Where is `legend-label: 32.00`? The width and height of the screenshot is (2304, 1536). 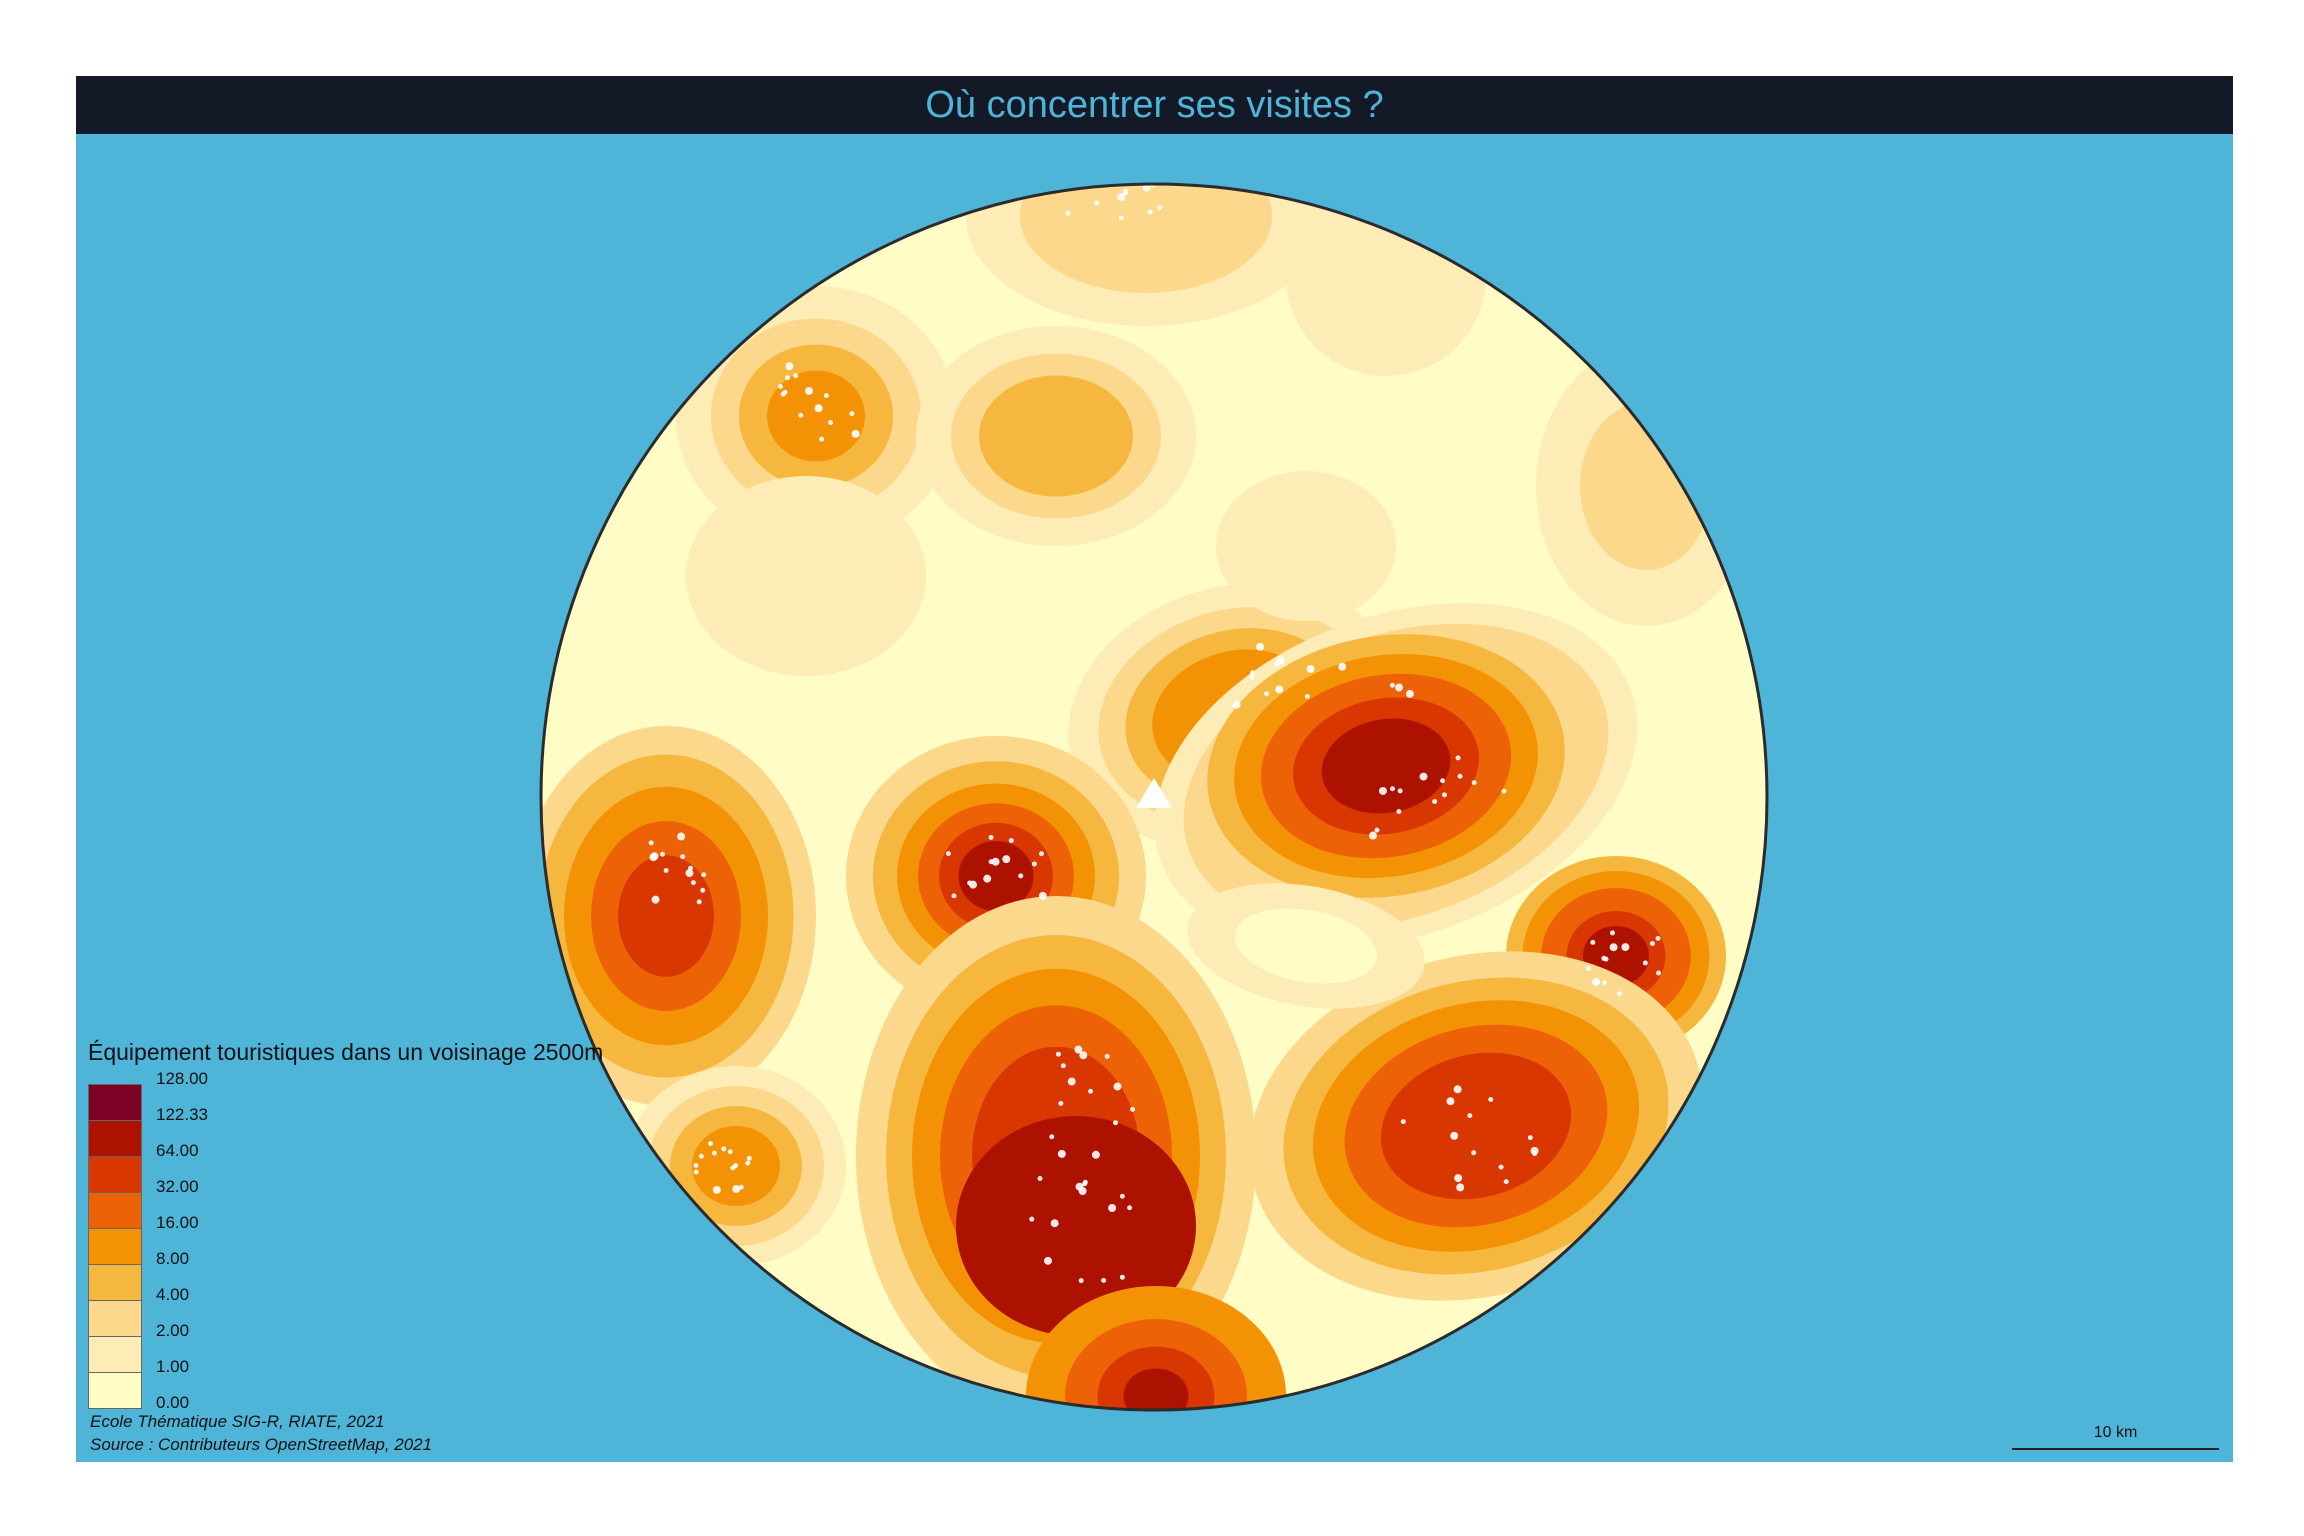
legend-label: 32.00 is located at coordinates (177, 1186).